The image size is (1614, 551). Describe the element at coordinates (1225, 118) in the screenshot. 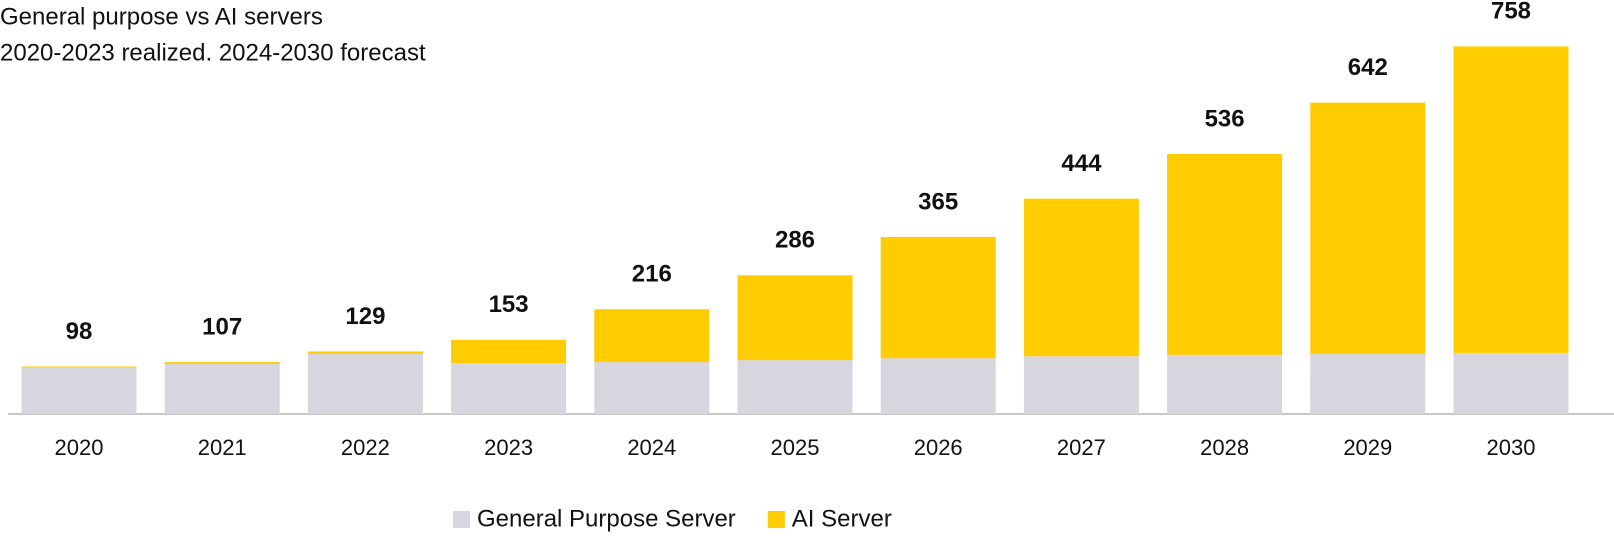

I see `total-label: 536` at that location.